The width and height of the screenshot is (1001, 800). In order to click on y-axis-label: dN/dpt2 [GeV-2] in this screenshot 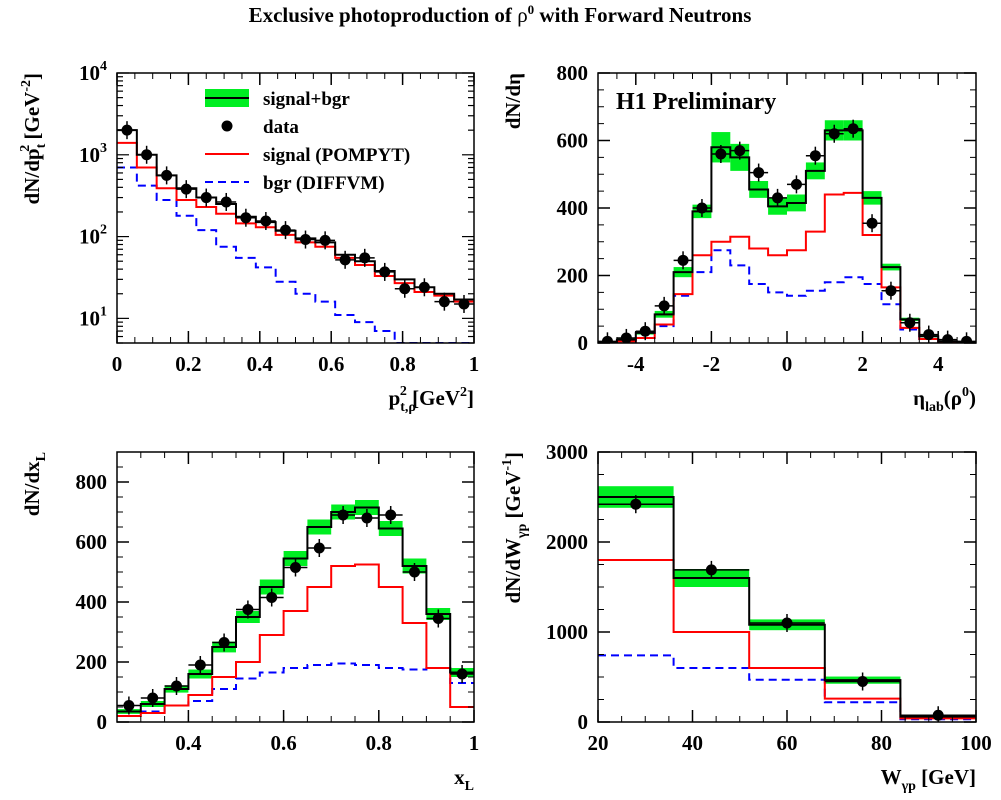, I will do `click(33, 138)`.